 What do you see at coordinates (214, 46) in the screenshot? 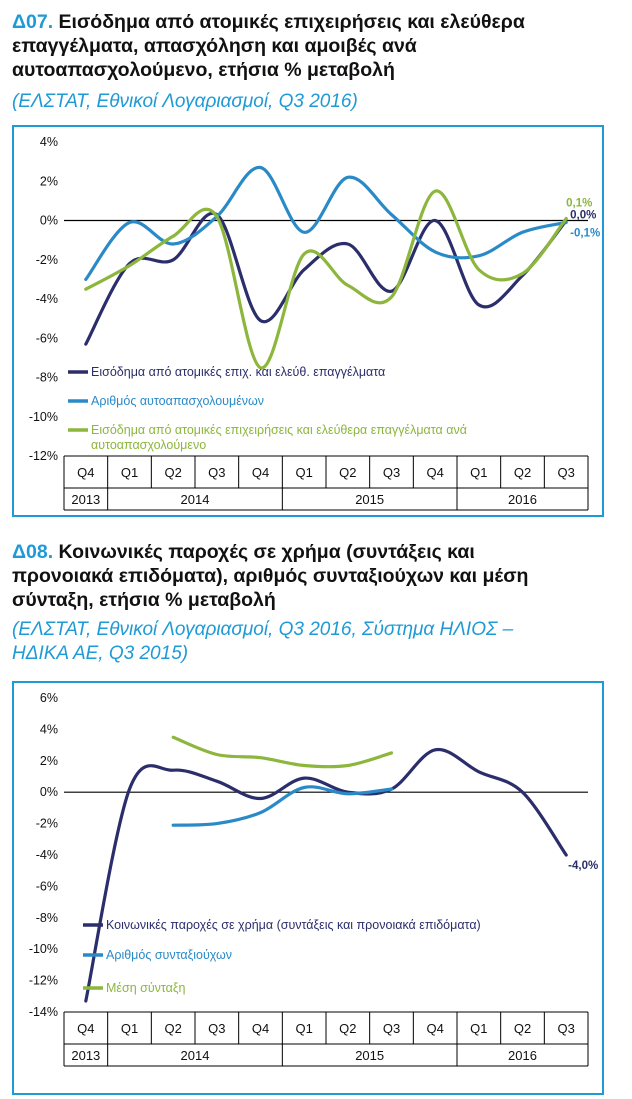
I see `title-line-2: επαγγέλματα, απασχόληση και αμοιβές ανά` at bounding box center [214, 46].